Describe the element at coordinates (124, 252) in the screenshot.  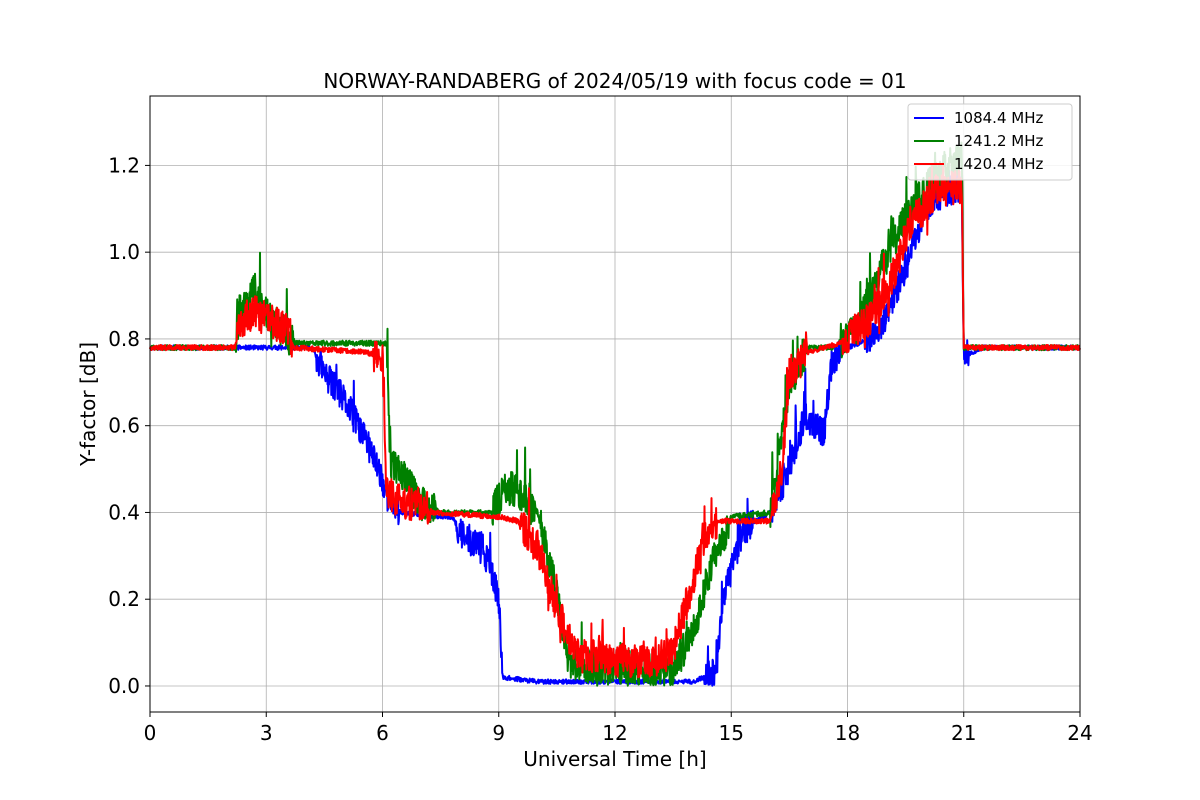
I see `y-tick-label: 1.0` at that location.